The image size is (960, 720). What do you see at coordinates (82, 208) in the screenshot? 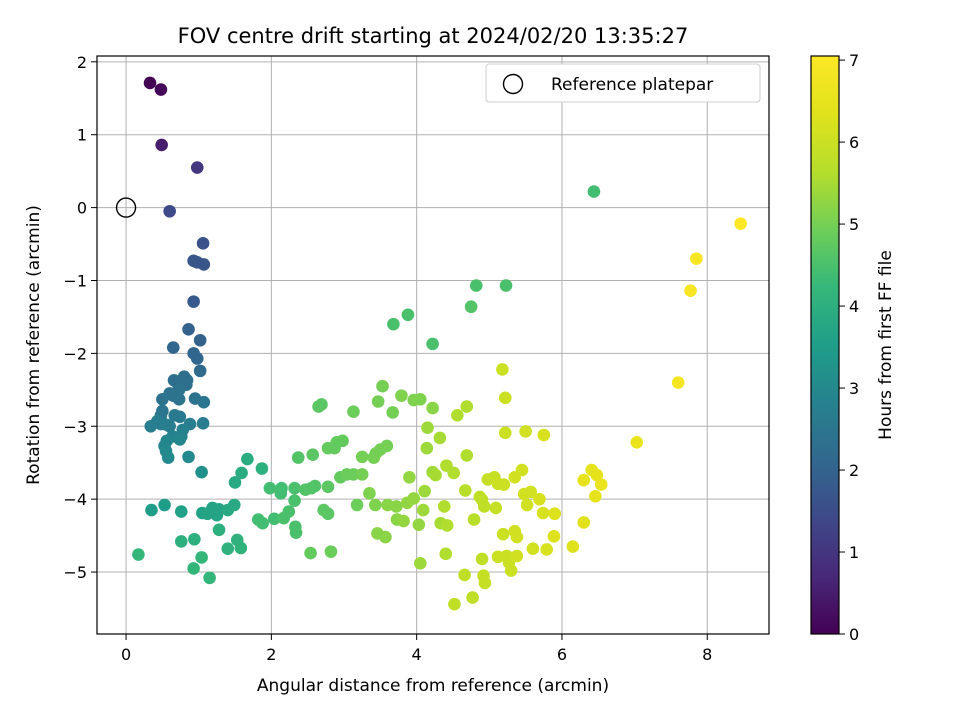
I see `y-tick-label: 0` at bounding box center [82, 208].